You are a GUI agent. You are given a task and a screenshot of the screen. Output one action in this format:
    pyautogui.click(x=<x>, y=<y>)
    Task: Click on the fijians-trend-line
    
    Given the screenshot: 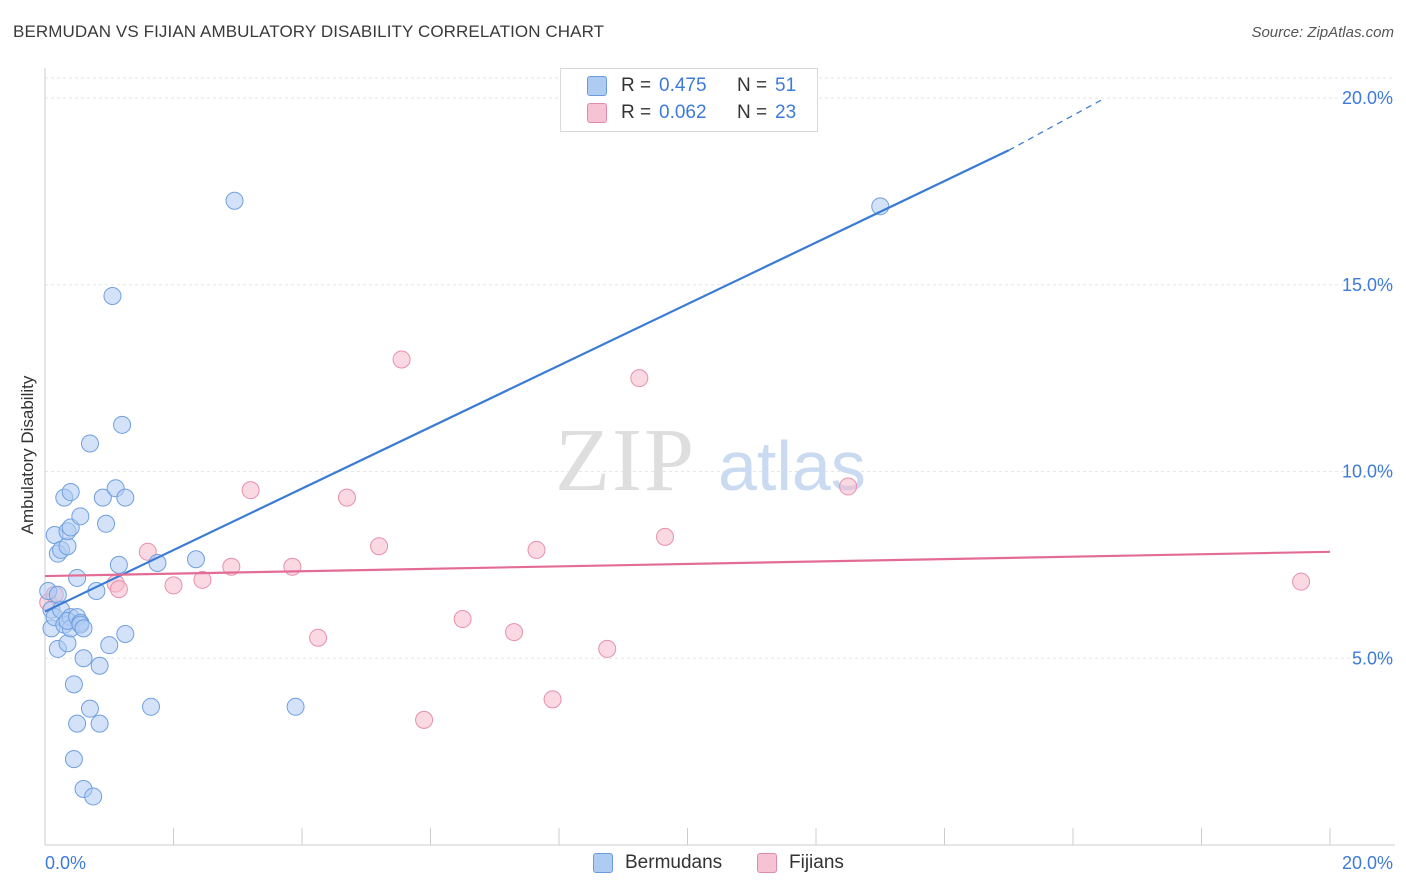 What is the action you would take?
    pyautogui.click(x=687, y=564)
    